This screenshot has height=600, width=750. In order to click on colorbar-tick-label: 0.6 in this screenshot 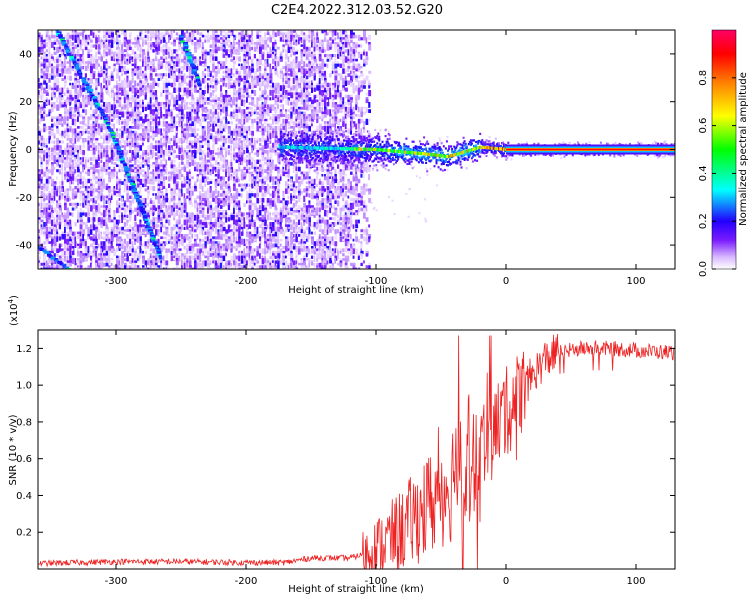, I will do `click(703, 126)`.